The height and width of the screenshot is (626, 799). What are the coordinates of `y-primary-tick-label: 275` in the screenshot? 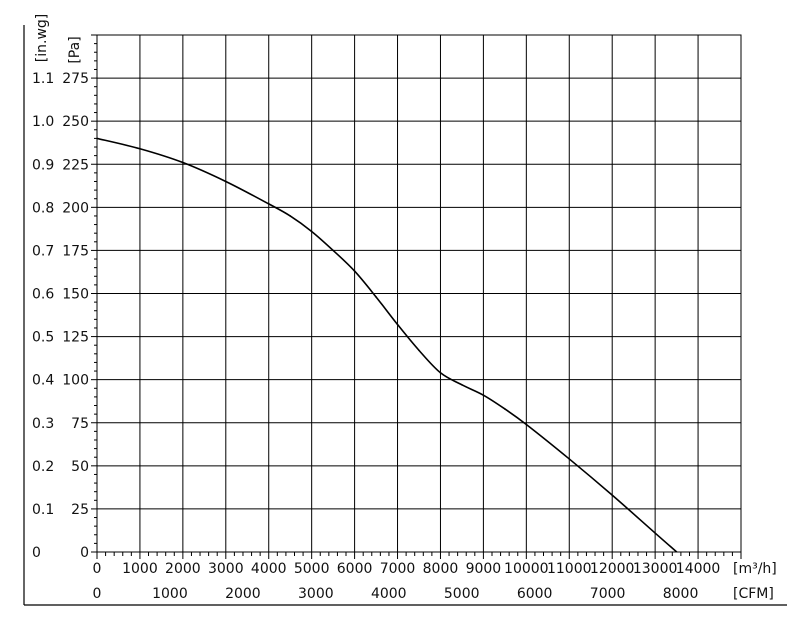 It's located at (75, 79).